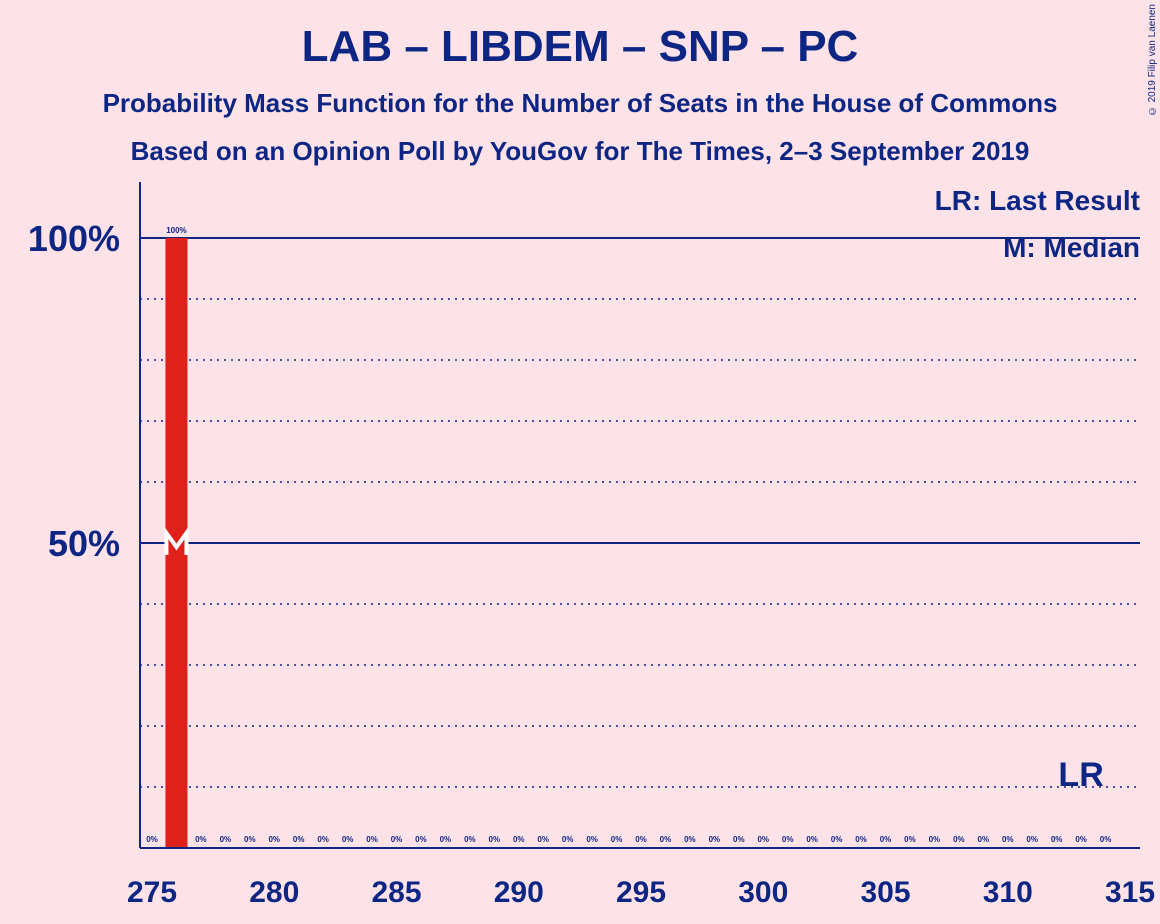 The image size is (1160, 924). What do you see at coordinates (690, 839) in the screenshot?
I see `bar-label-297: 0%` at bounding box center [690, 839].